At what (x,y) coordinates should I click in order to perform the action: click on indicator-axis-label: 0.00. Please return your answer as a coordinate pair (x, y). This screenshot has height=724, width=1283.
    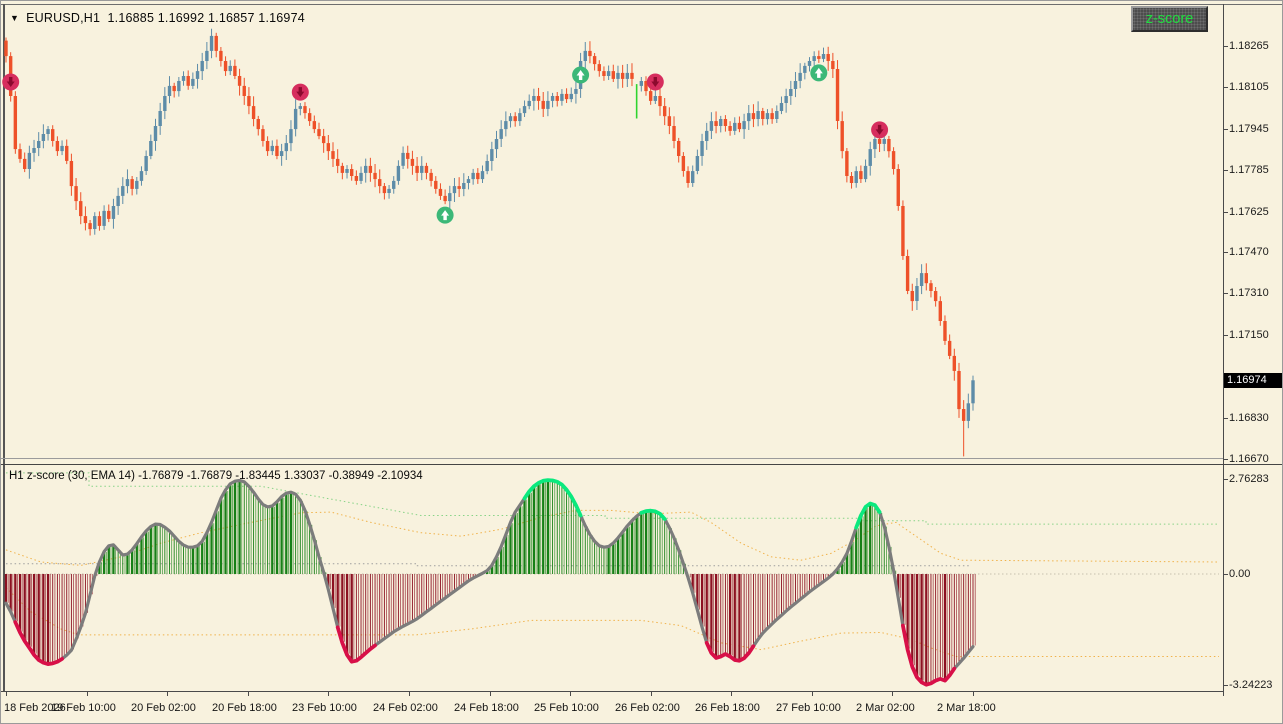
    Looking at the image, I should click on (1240, 574).